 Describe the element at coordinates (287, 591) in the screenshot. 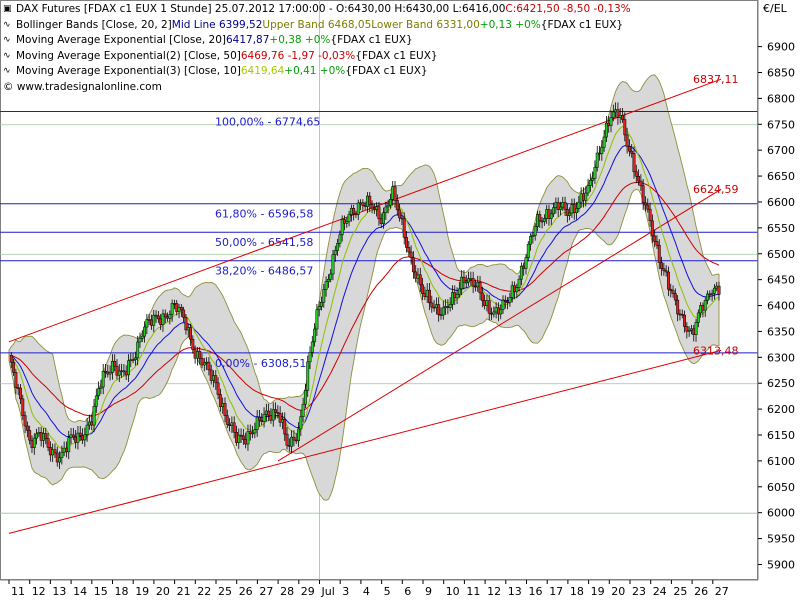

I see `x-tick-label: 28` at that location.